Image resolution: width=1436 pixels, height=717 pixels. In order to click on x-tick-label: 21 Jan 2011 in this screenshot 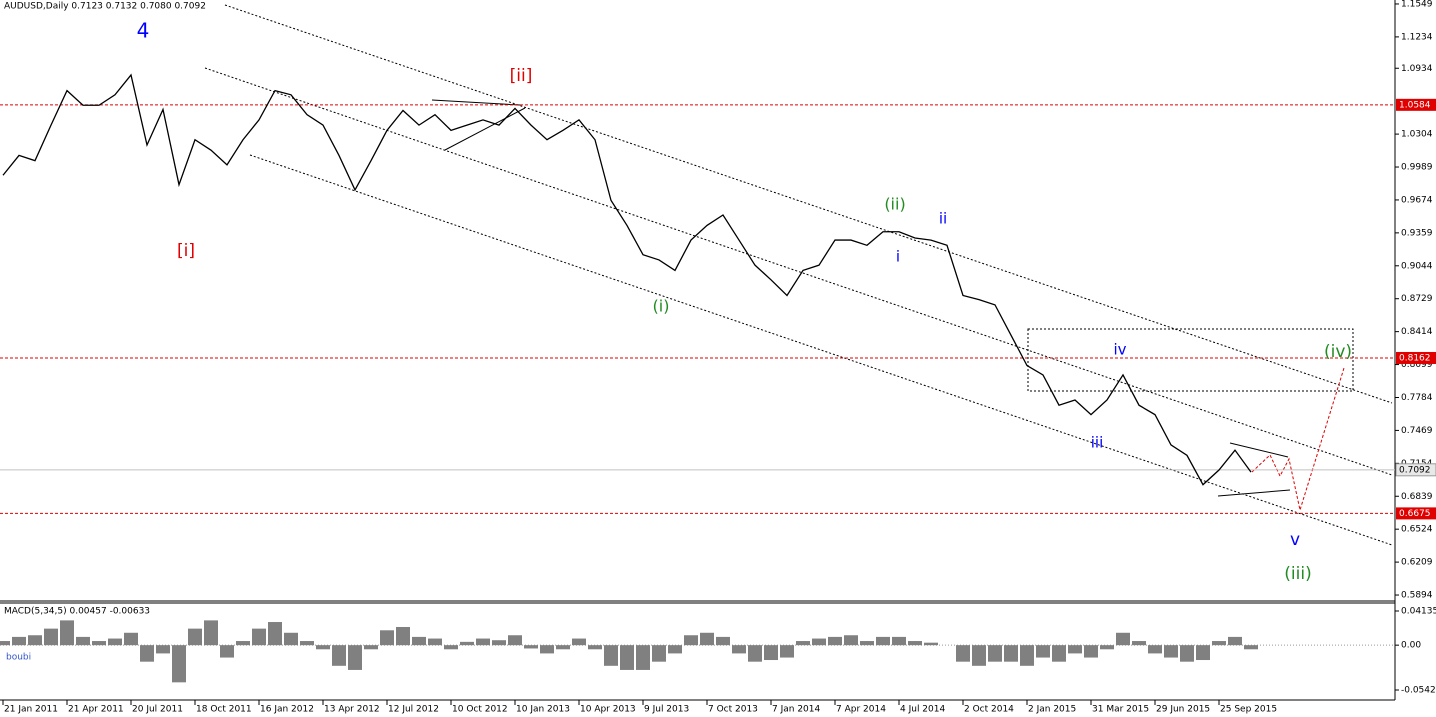, I will do `click(31, 710)`.